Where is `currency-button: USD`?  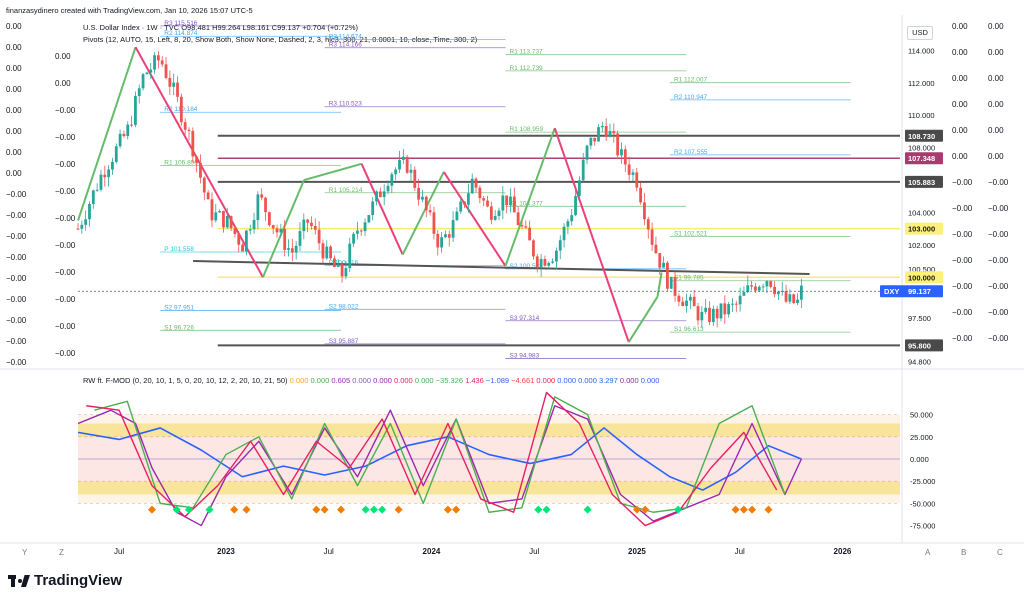
currency-button: USD is located at coordinates (920, 33).